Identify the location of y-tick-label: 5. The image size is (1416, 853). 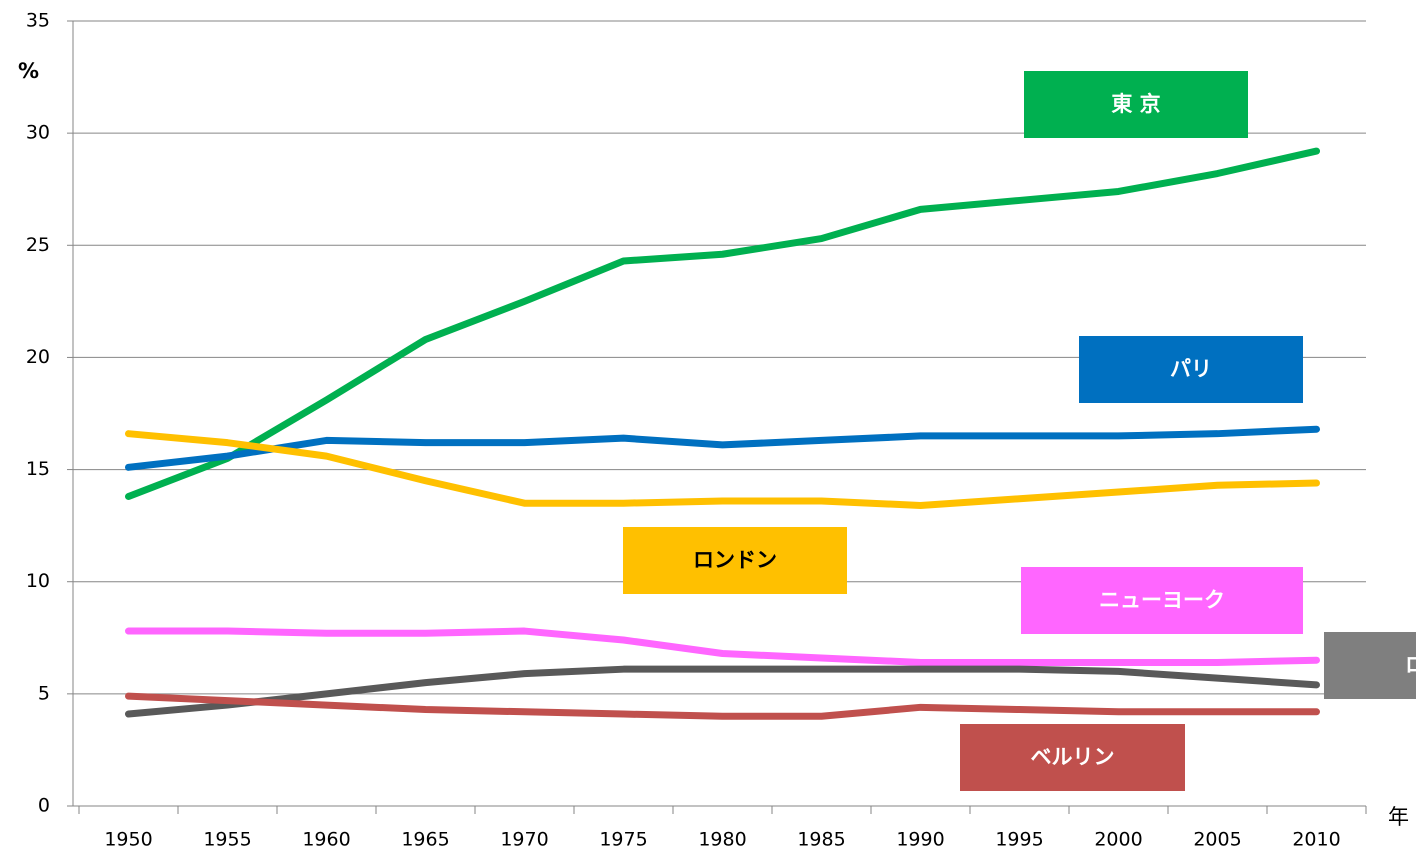
(44, 693).